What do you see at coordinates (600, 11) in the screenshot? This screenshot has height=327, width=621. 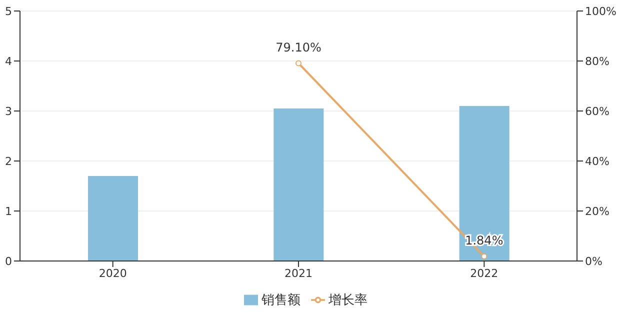 I see `y2-tick-label: 100%` at bounding box center [600, 11].